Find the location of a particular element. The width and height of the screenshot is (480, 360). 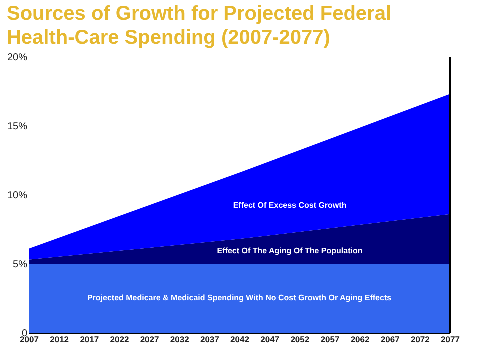

x-tick-label: 2012 is located at coordinates (60, 339).